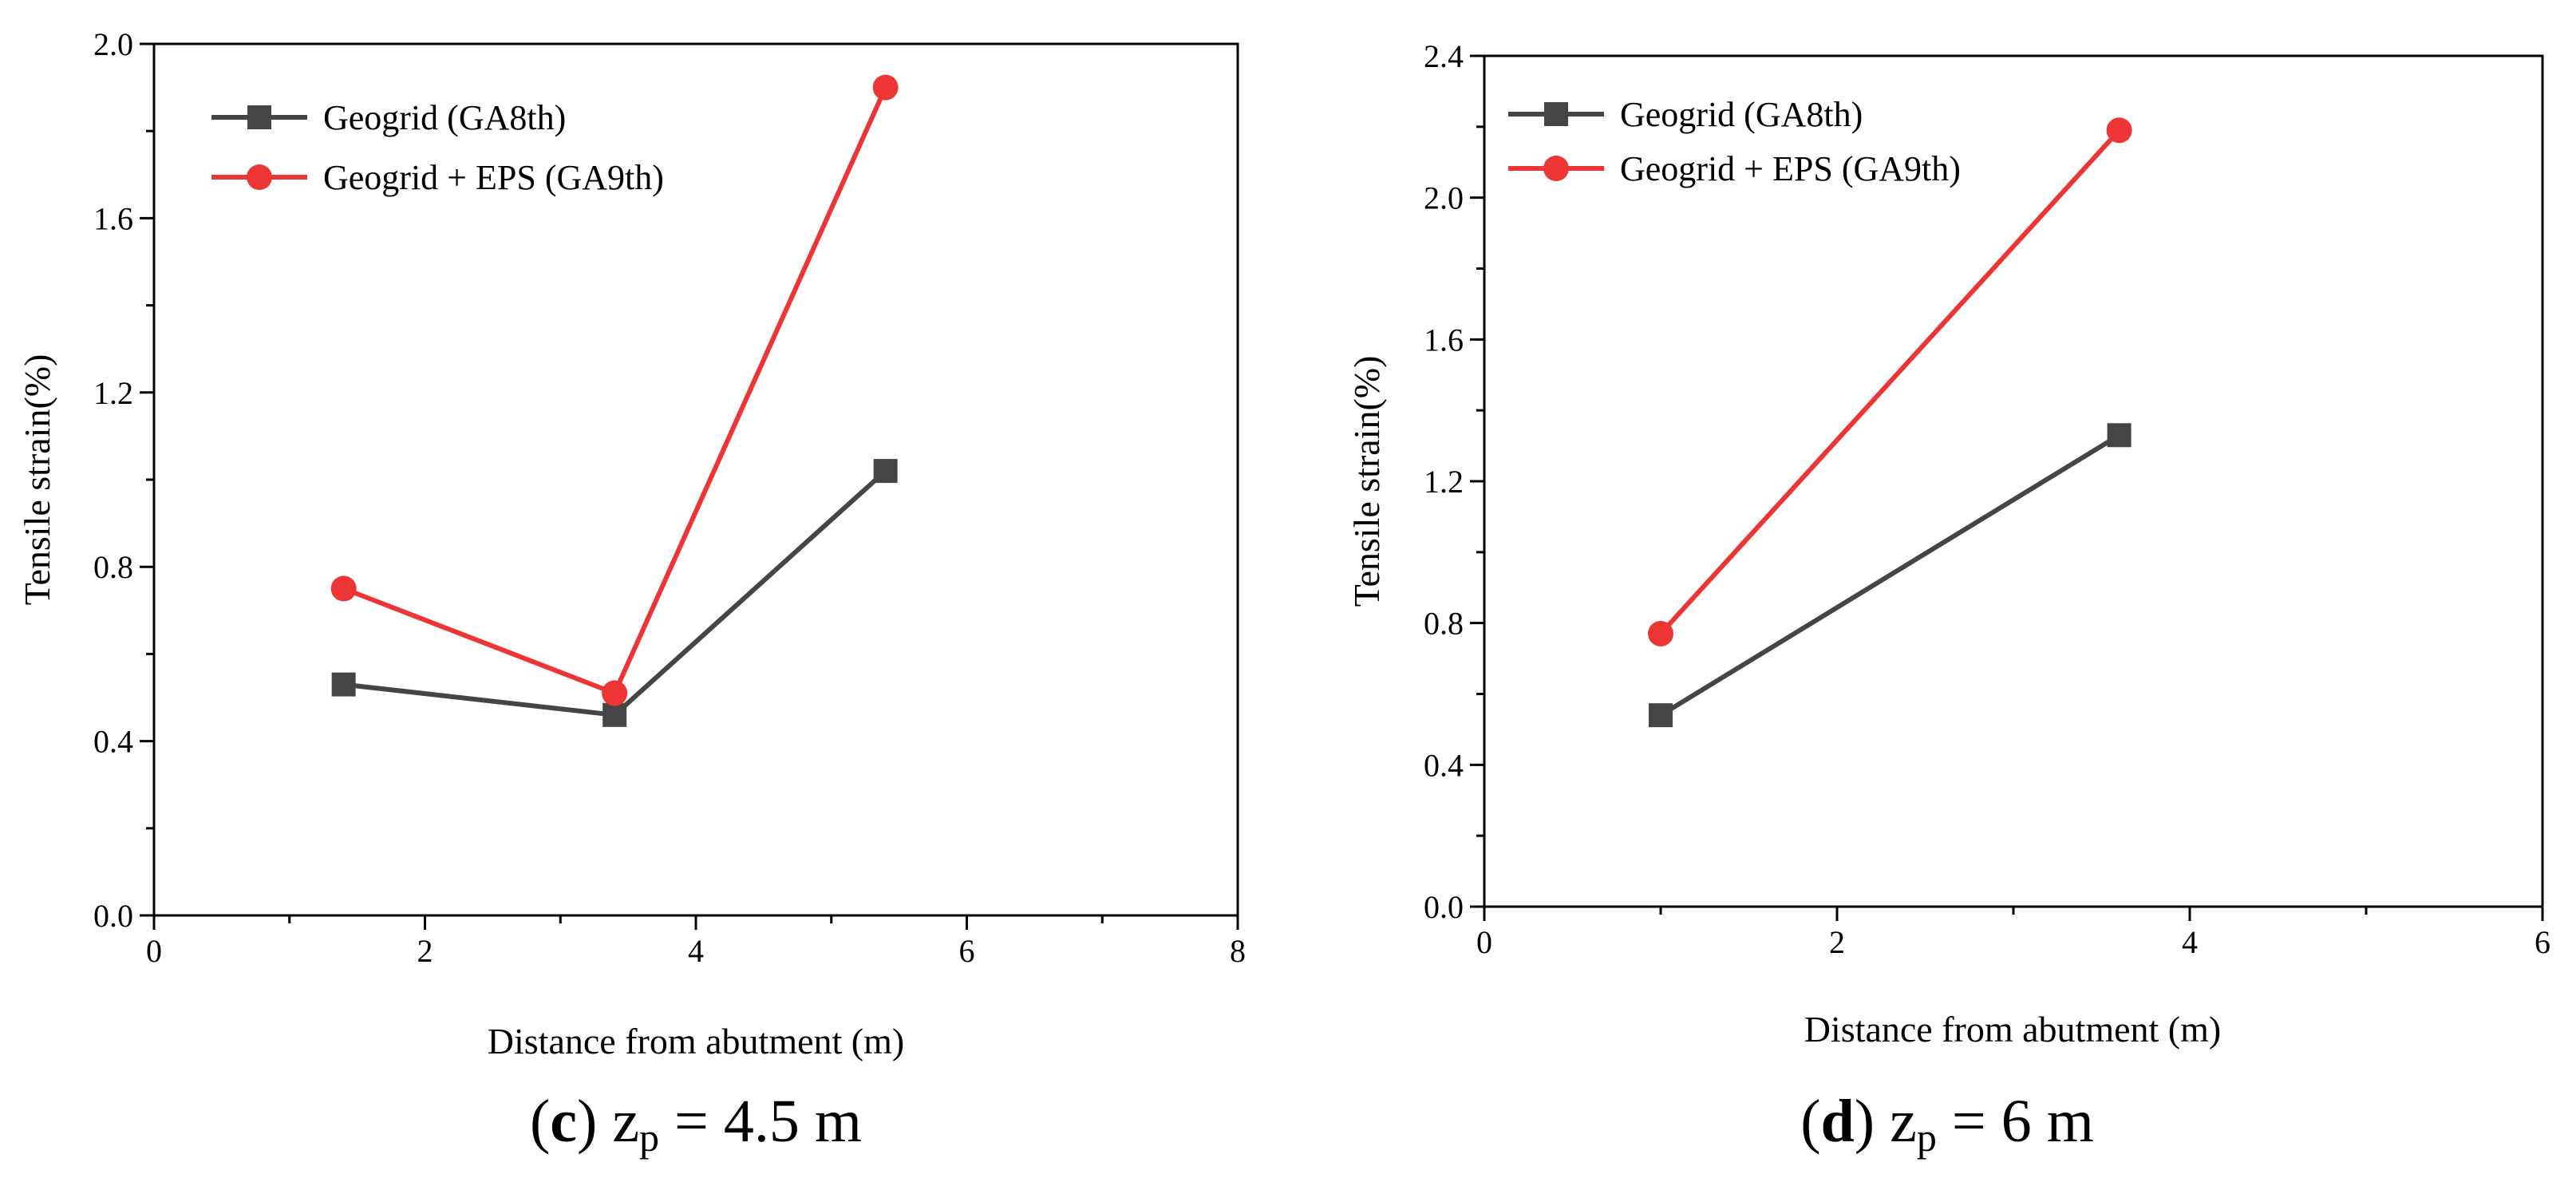  Describe the element at coordinates (649, 1137) in the screenshot. I see `caption-sub-c: p` at that location.